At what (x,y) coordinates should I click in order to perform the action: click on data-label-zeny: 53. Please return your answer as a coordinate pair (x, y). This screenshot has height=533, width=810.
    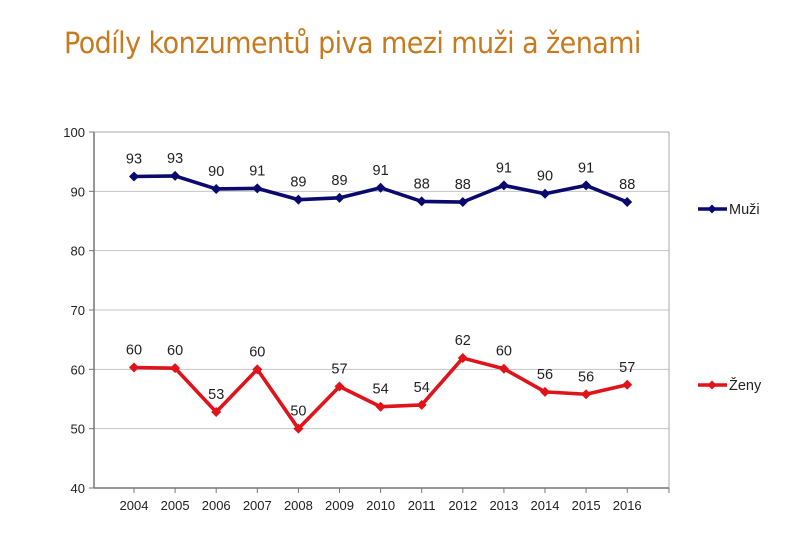
    Looking at the image, I should click on (216, 395).